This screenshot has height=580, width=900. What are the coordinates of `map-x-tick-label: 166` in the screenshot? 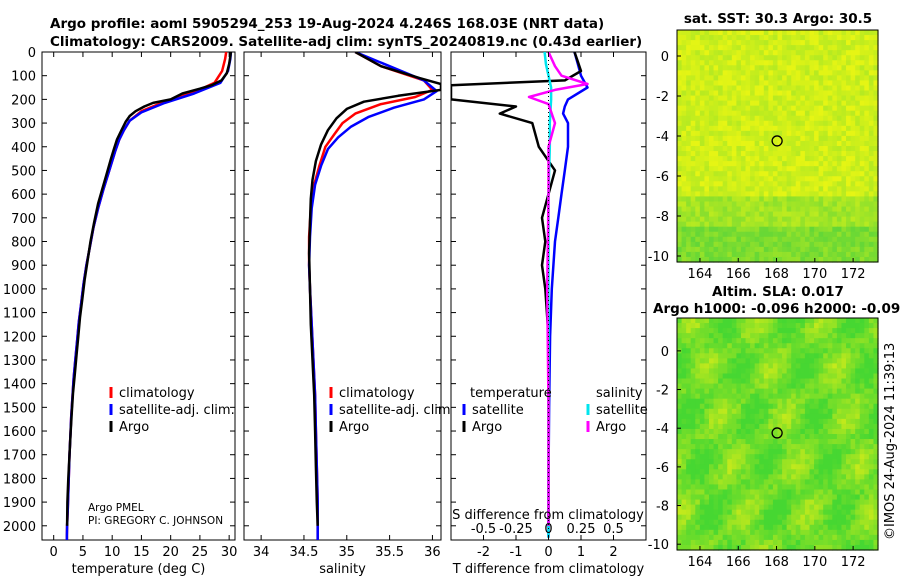 It's located at (738, 562).